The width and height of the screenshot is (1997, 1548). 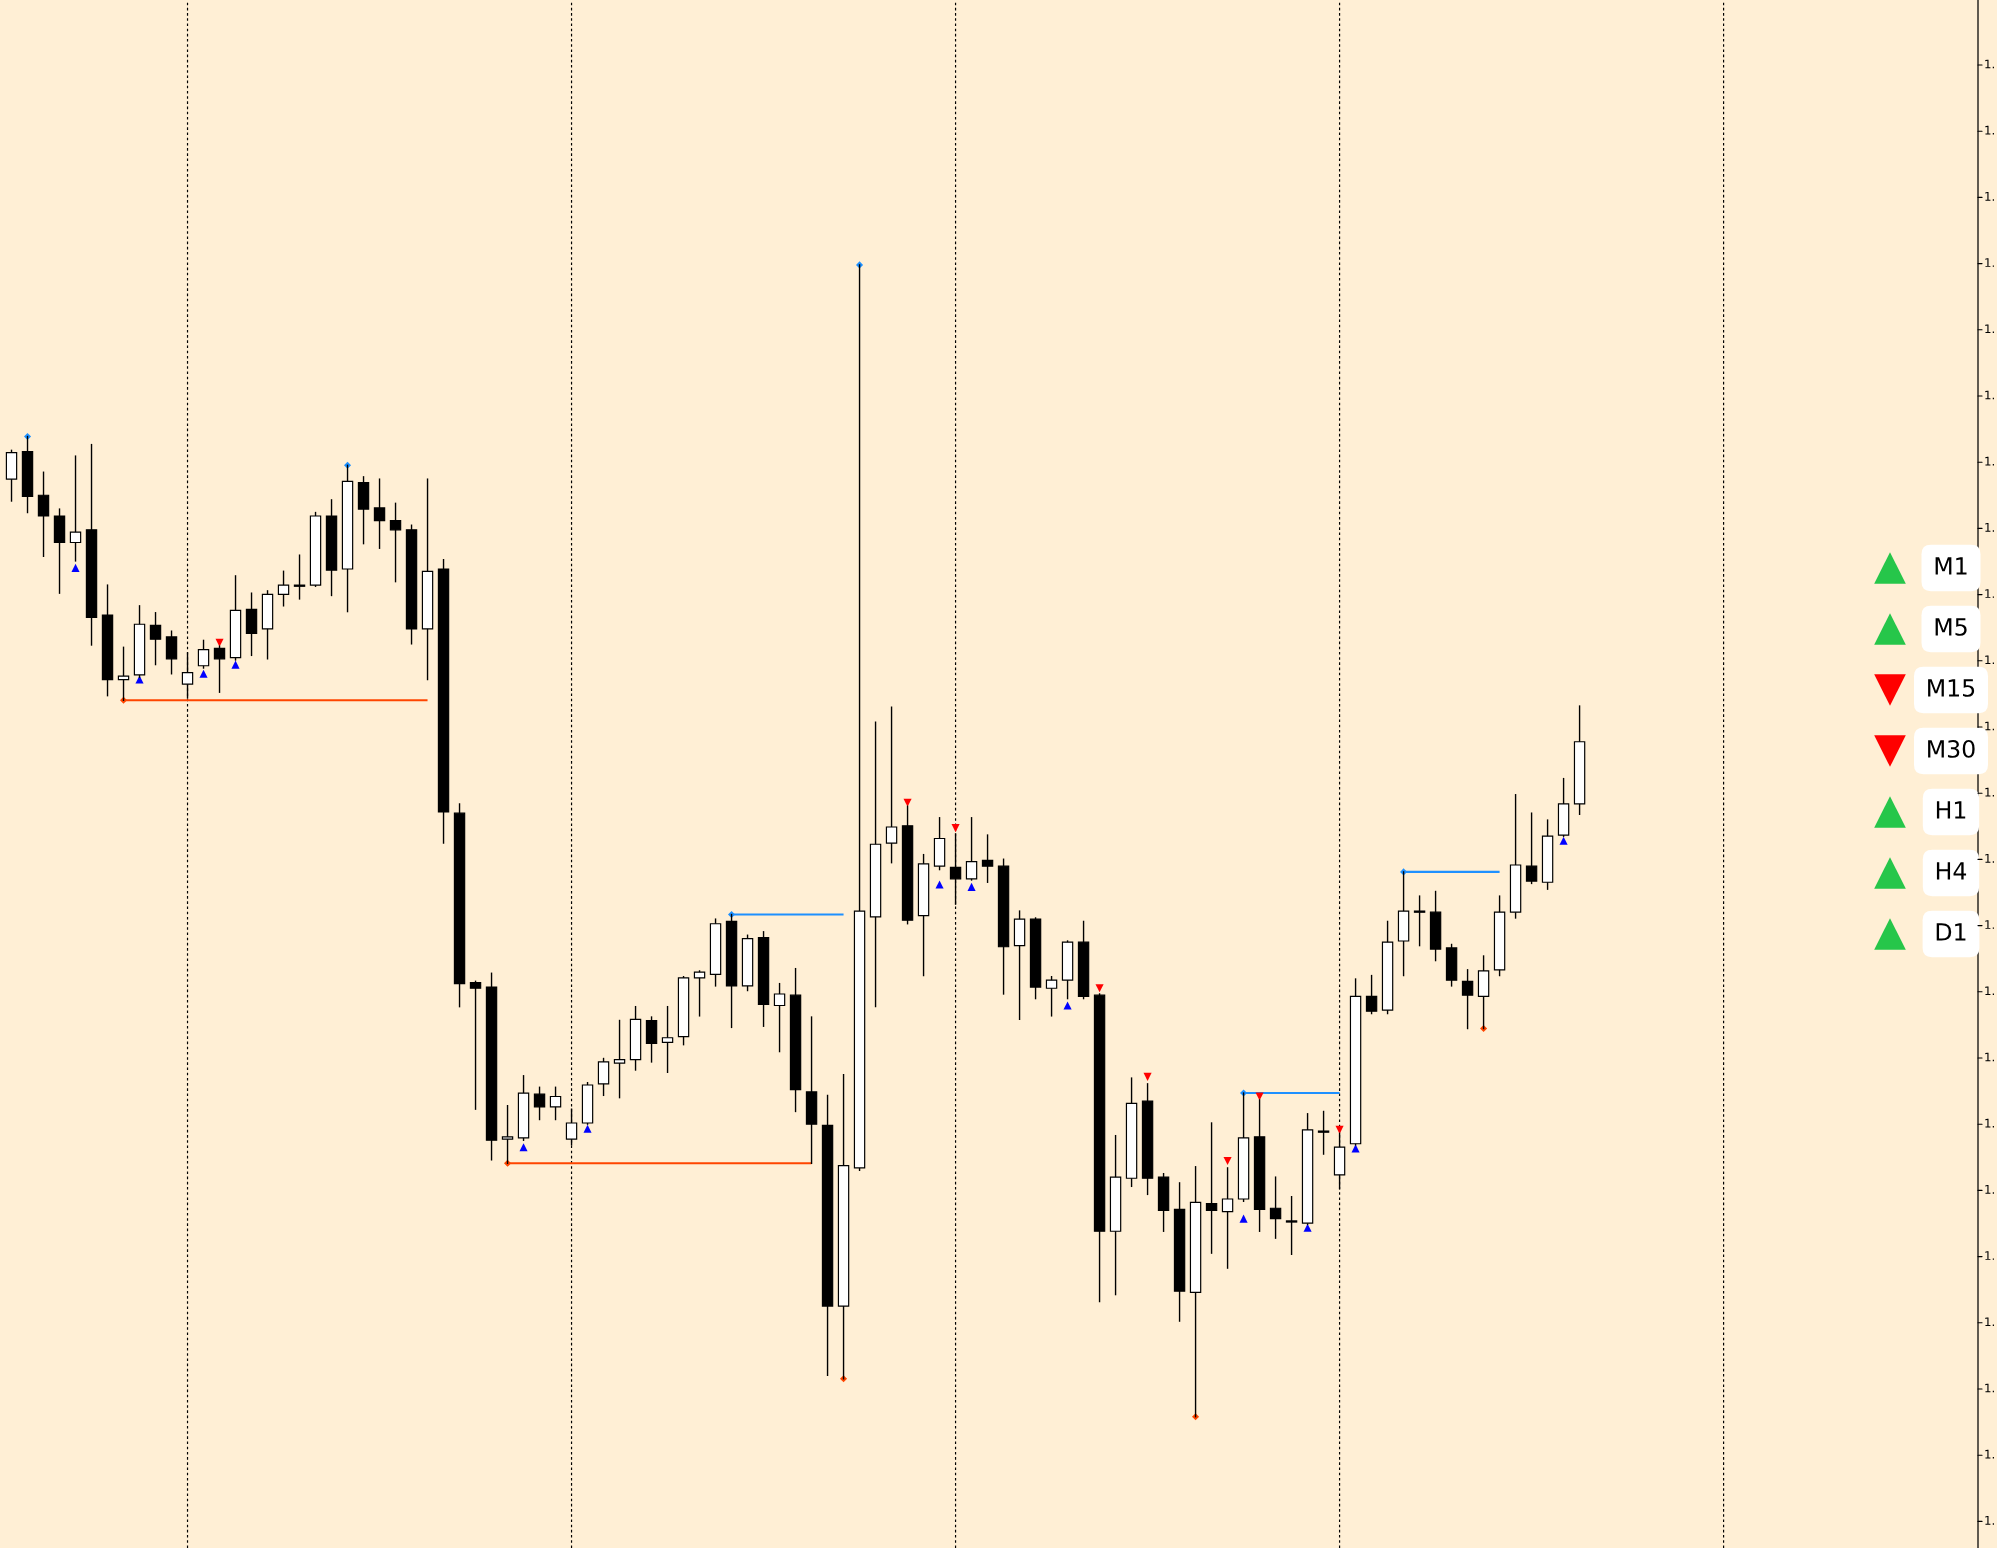 I want to click on category-label: H4, so click(x=1951, y=871).